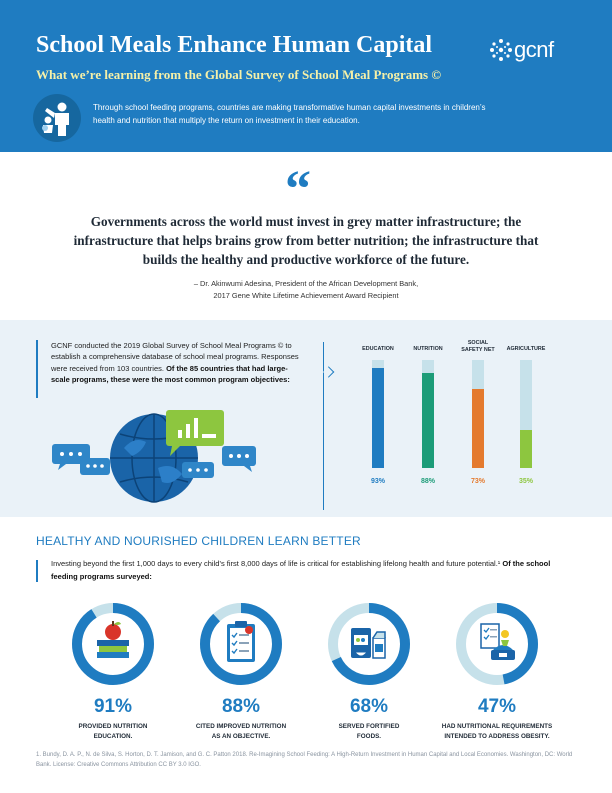 Image resolution: width=612 pixels, height=793 pixels. Describe the element at coordinates (57, 118) in the screenshot. I see `children-icon` at that location.